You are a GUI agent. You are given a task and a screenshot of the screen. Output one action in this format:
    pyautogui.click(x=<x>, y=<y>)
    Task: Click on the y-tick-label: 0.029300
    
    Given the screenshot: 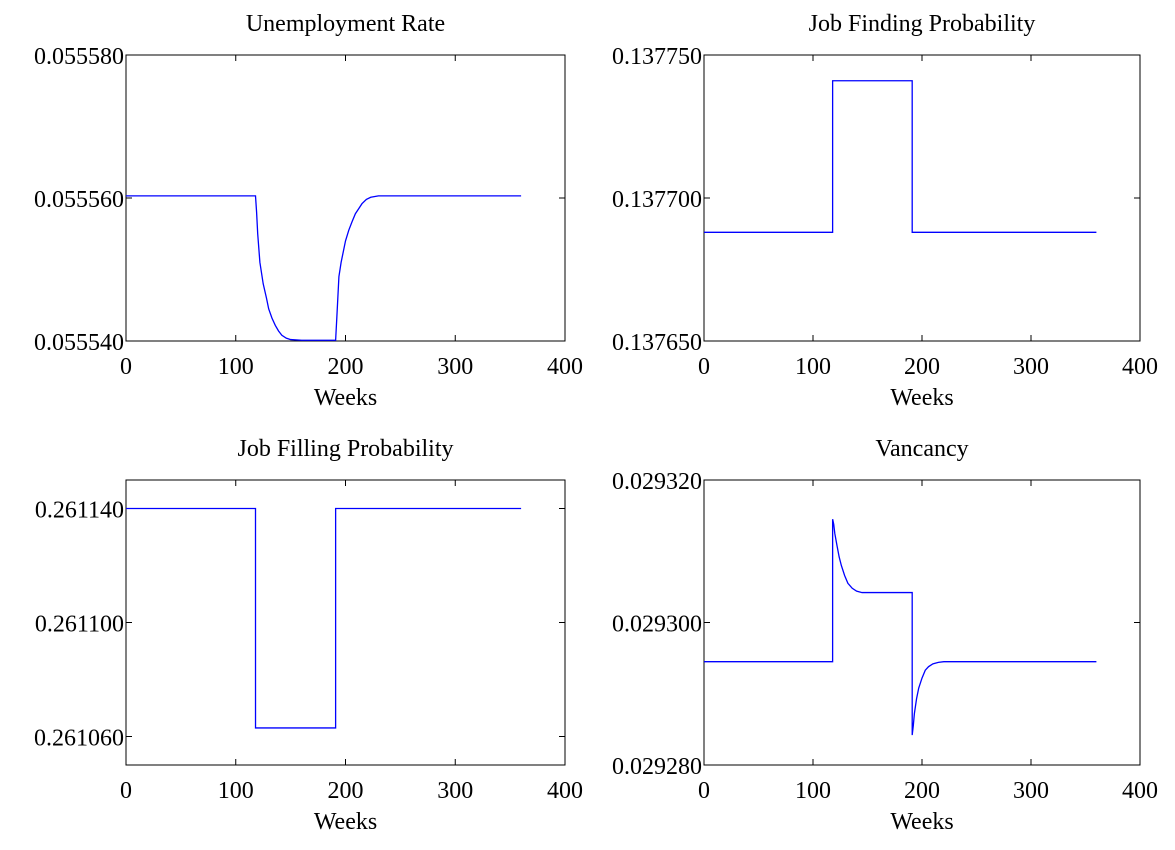 What is the action you would take?
    pyautogui.click(x=657, y=625)
    